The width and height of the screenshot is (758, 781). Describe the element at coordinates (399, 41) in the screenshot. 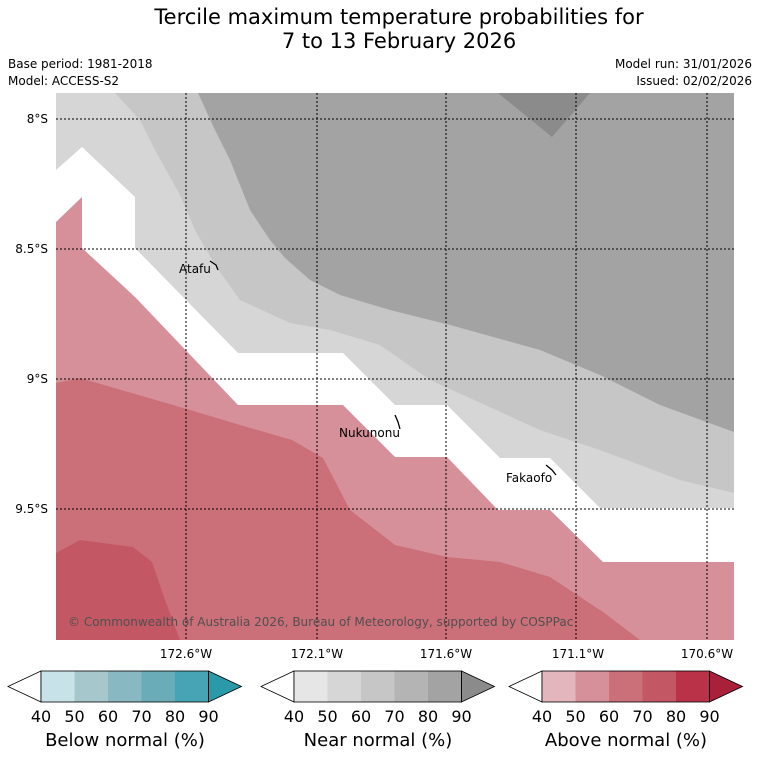

I see `title-line-2: 7 to 13 February 2026` at that location.